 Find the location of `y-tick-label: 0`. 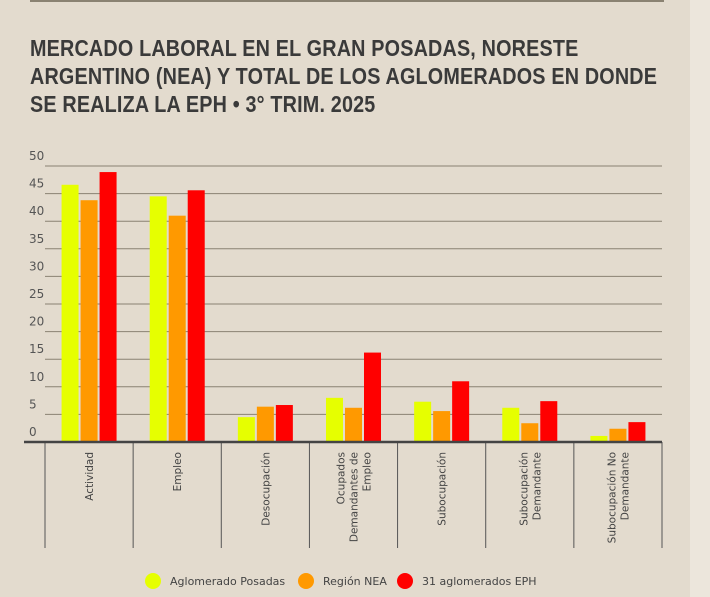

y-tick-label: 0 is located at coordinates (33, 432).